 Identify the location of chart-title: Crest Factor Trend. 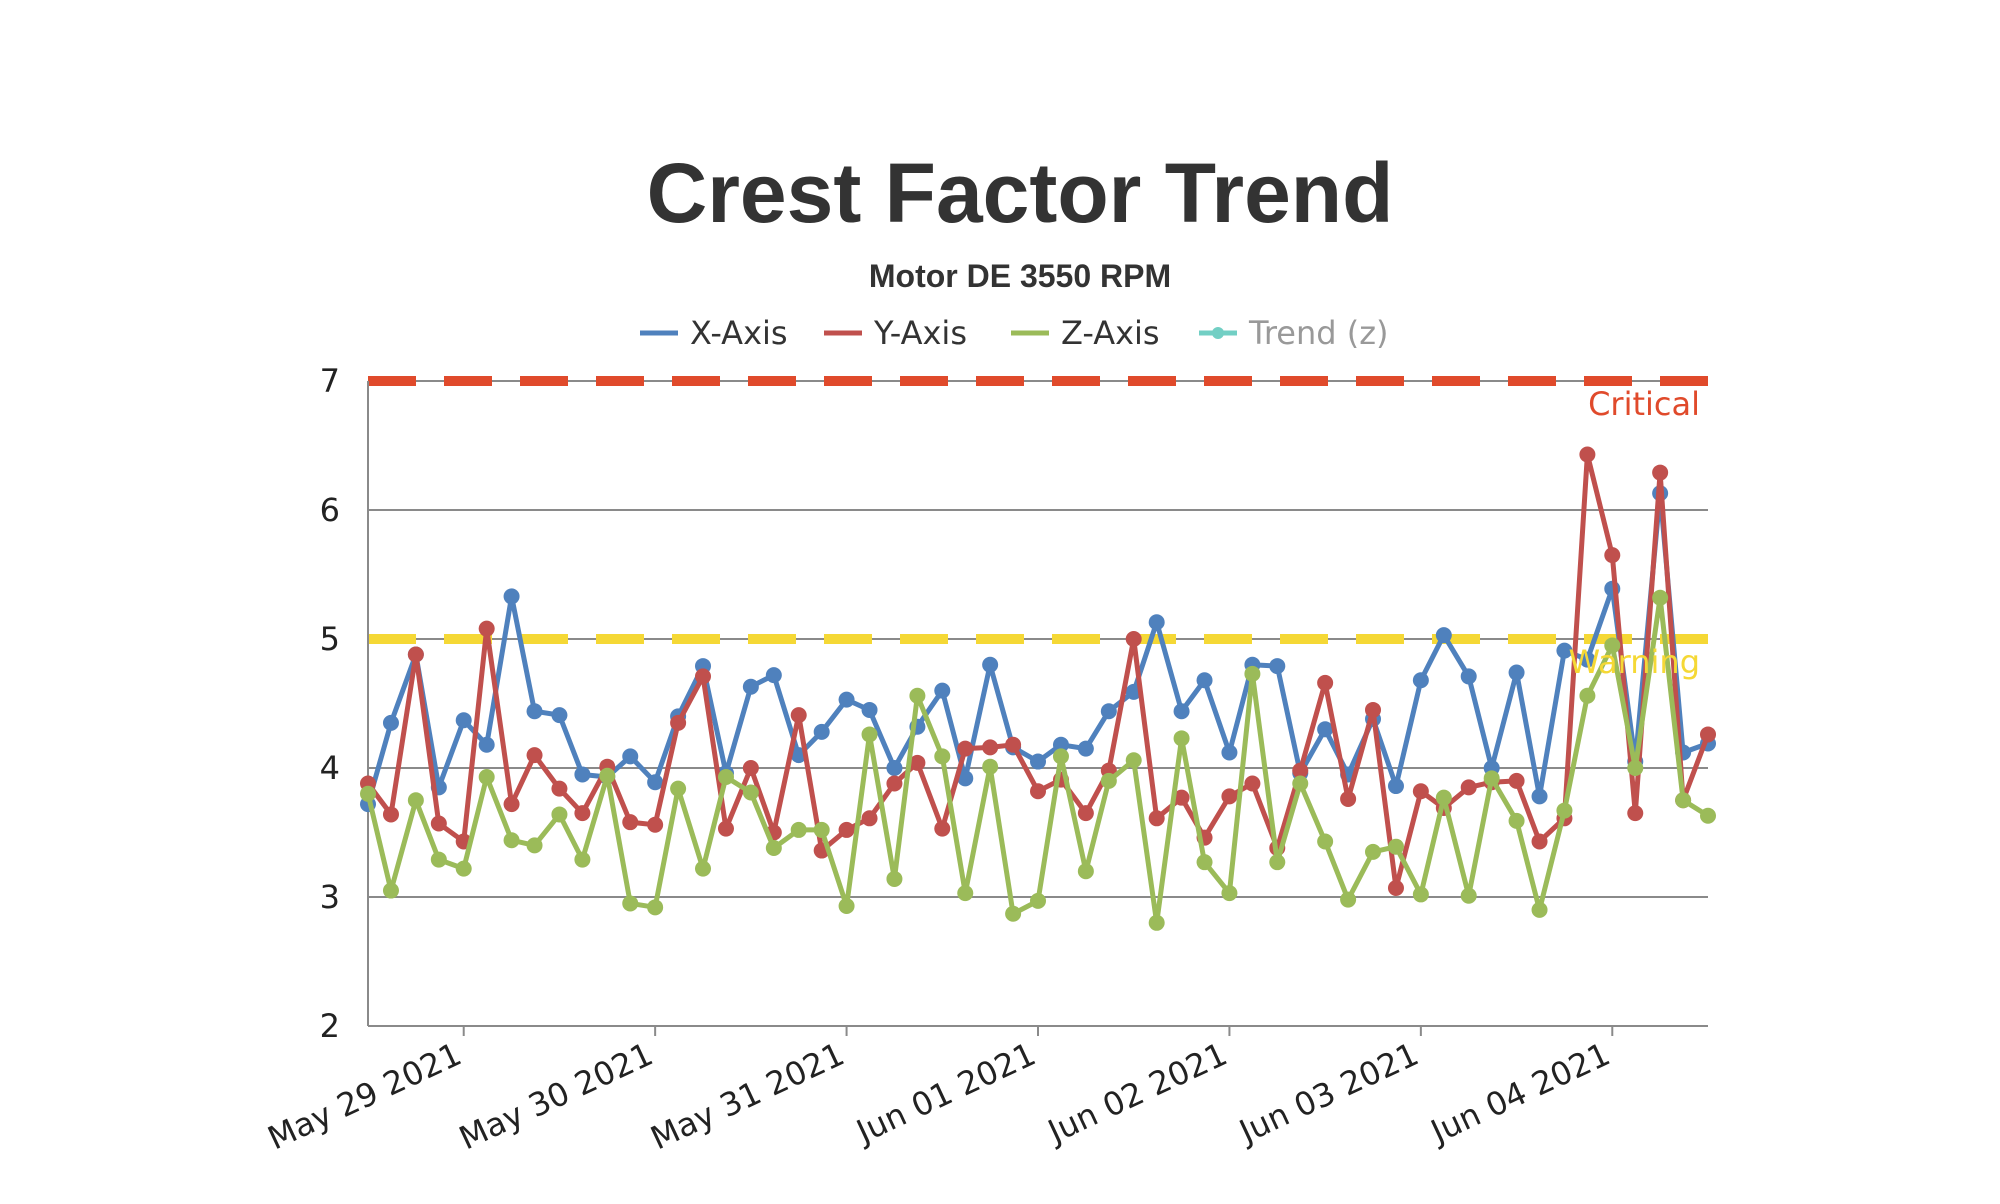
(1020, 193).